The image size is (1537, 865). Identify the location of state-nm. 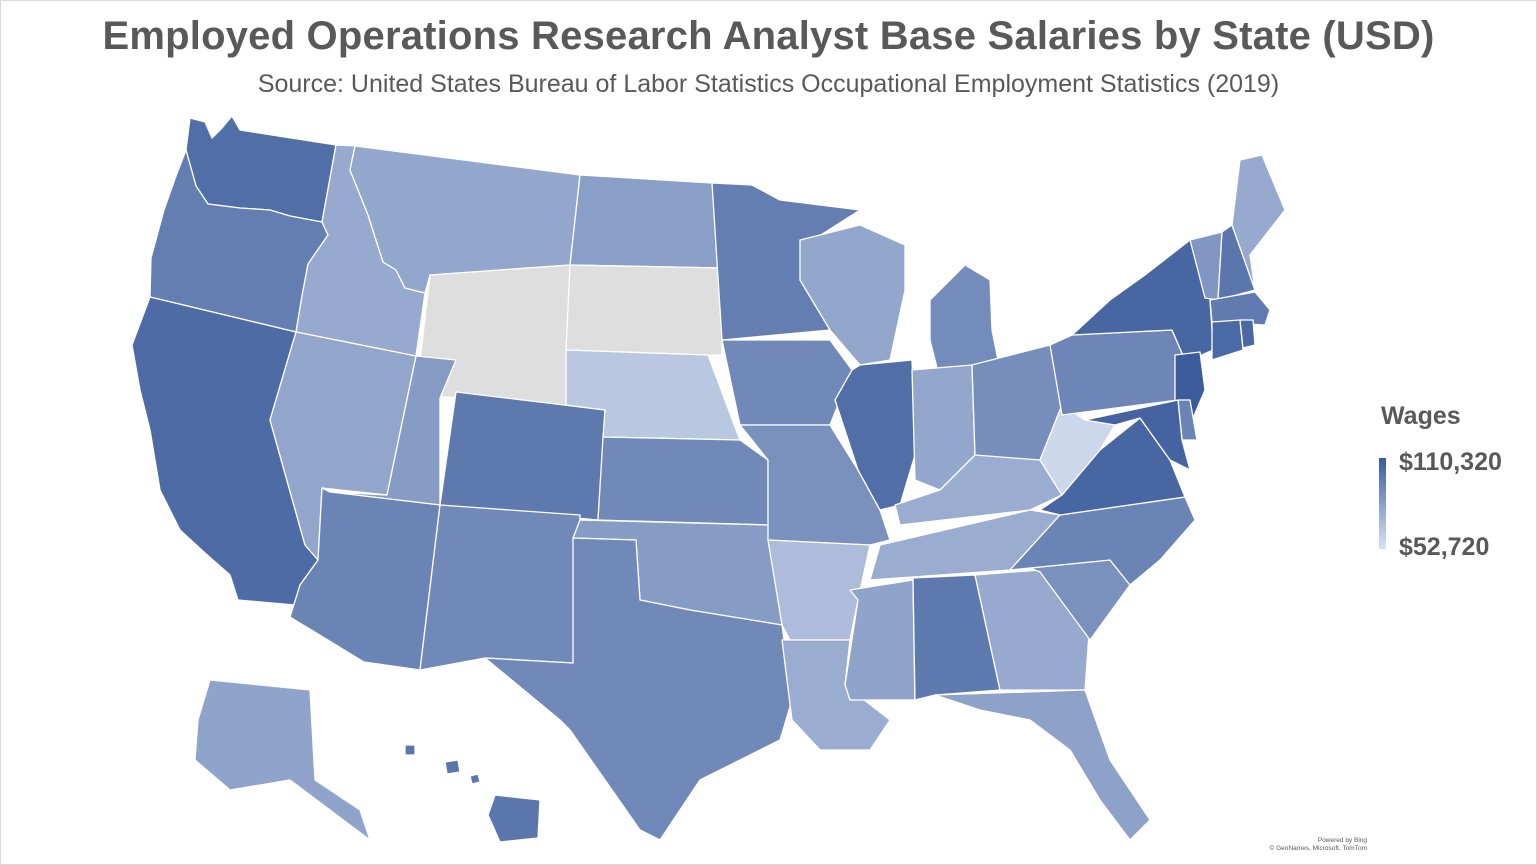
(500, 587).